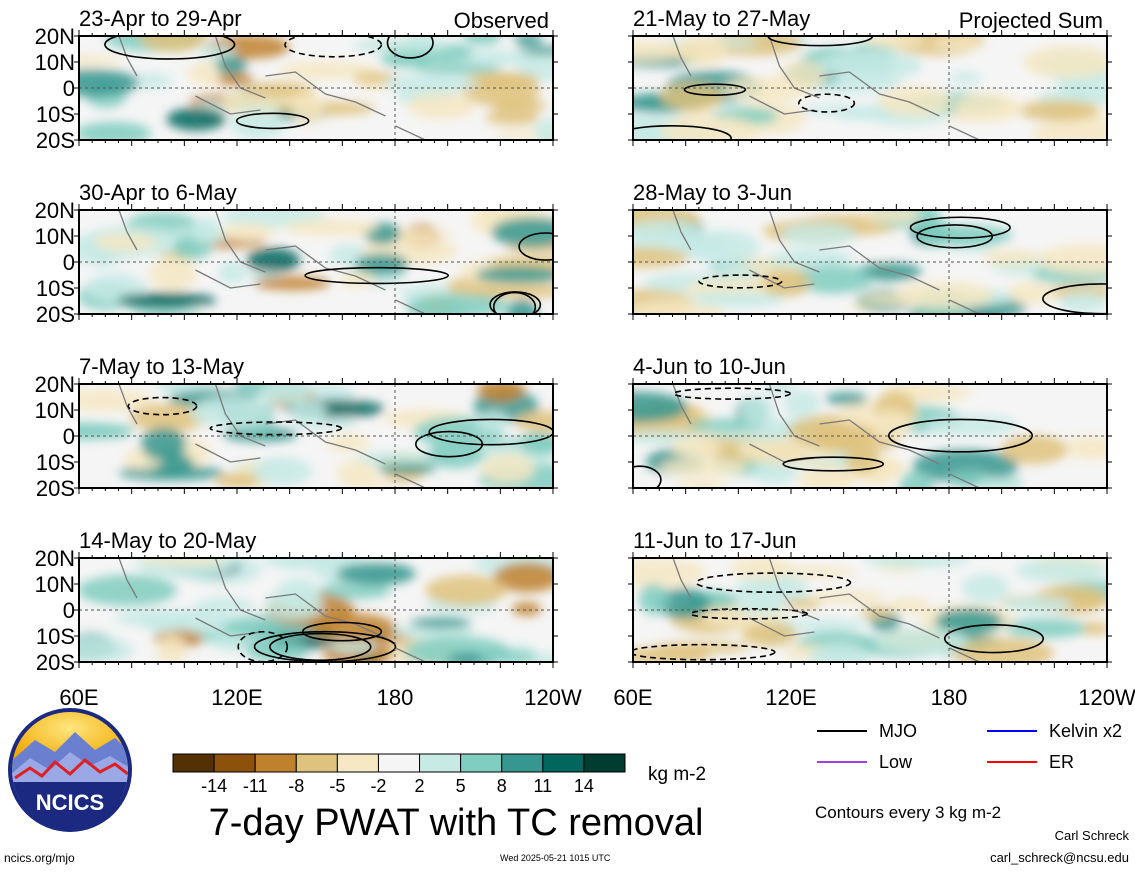 The image size is (1135, 872). I want to click on colorbar: -14 -11 -8 -5 -2 2 5 8 11 14, so click(399, 774).